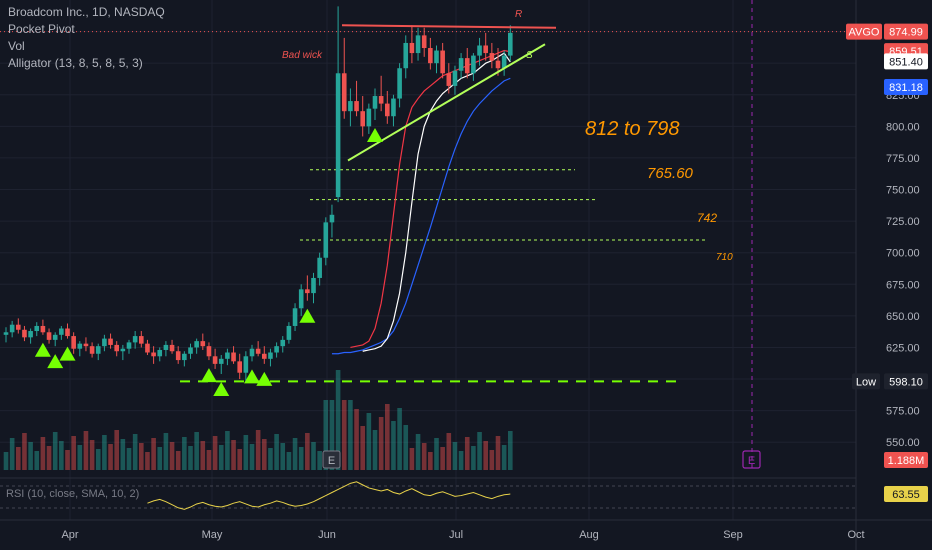 This screenshot has height=550, width=932. I want to click on annotation-target-742: 742, so click(707, 218).